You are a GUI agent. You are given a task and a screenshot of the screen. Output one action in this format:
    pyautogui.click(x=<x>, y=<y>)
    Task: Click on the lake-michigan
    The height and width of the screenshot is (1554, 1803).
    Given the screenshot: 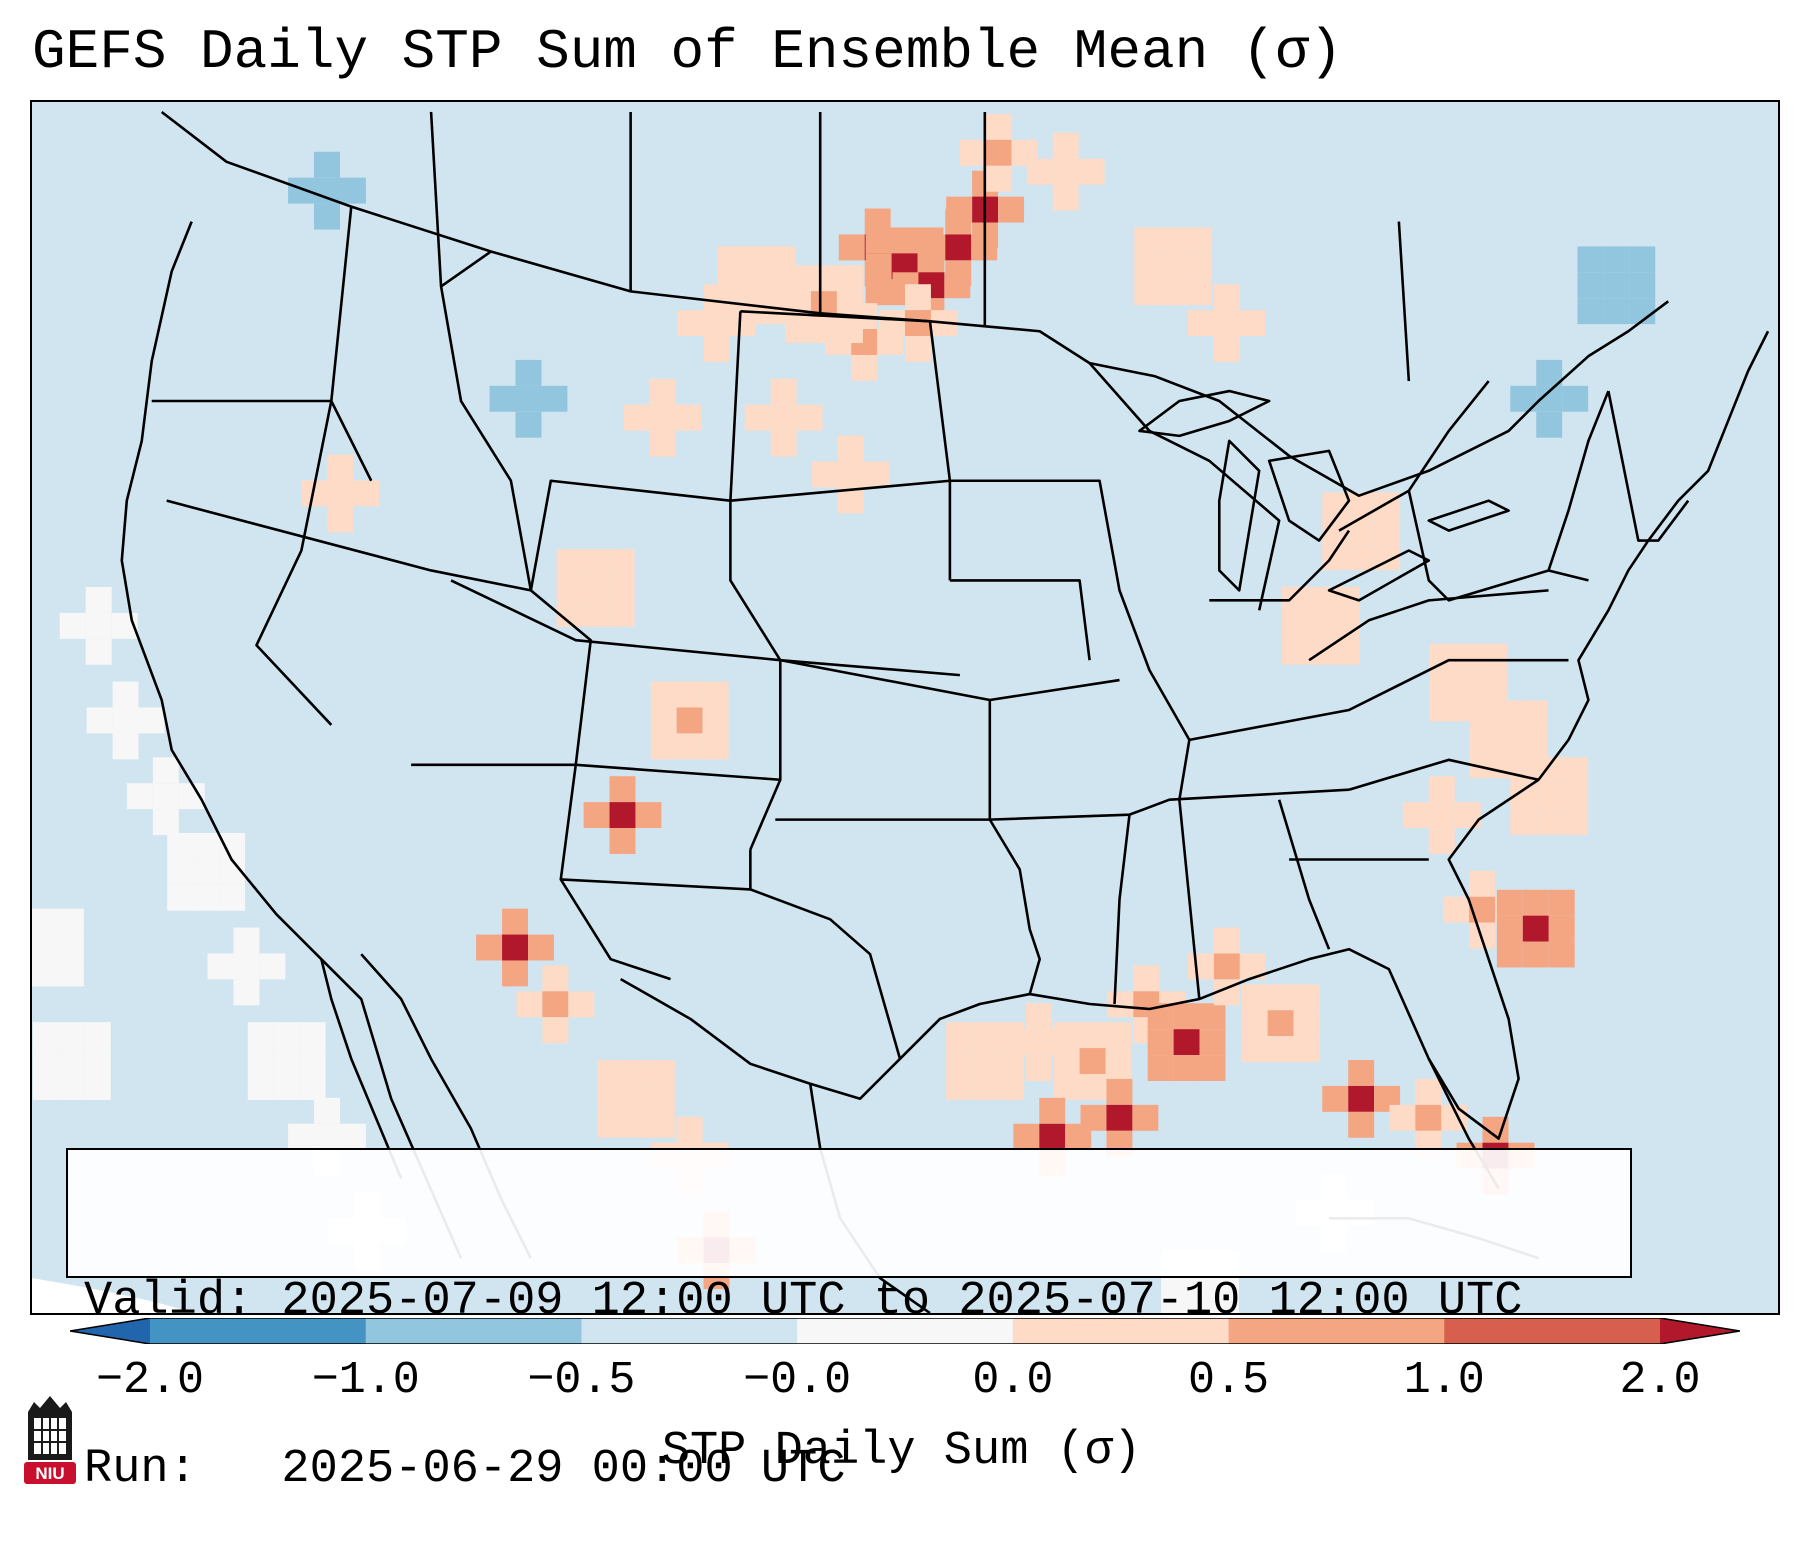 What is the action you would take?
    pyautogui.click(x=1239, y=515)
    